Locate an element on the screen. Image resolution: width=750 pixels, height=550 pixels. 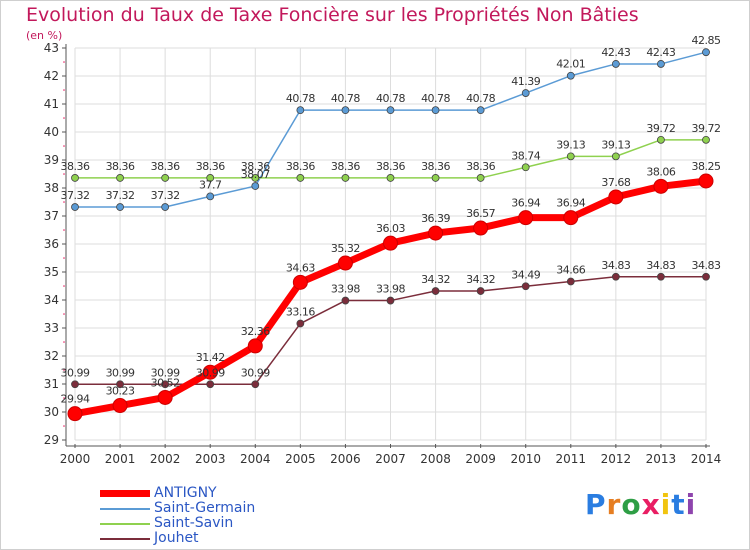
data-label-jouhet: 34.49 is located at coordinates (525, 274).